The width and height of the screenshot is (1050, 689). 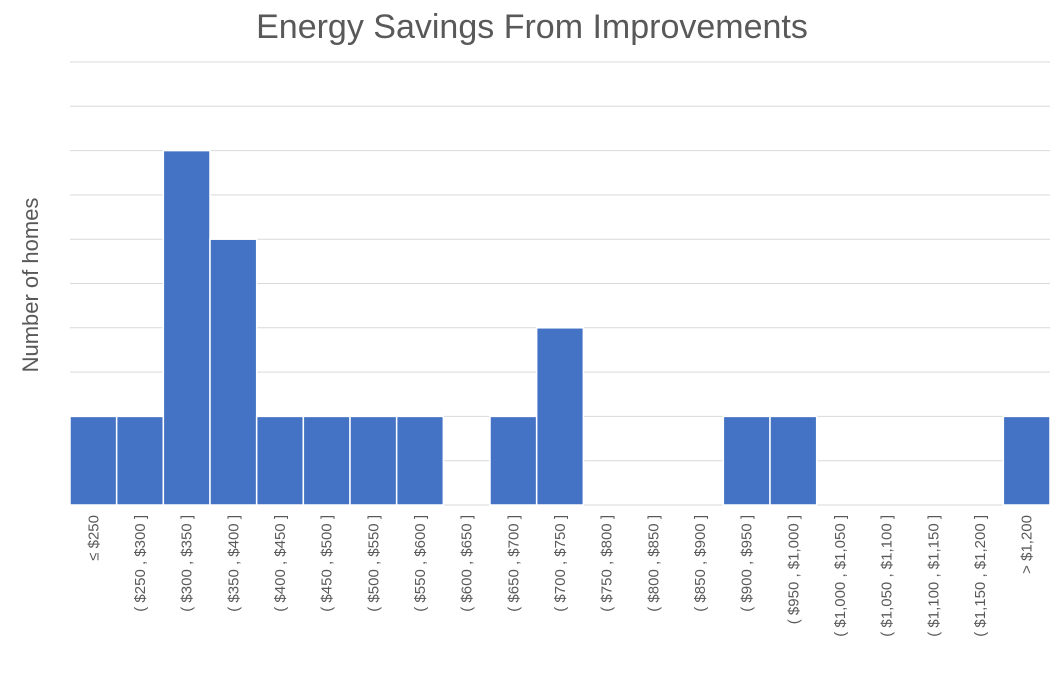 I want to click on x-tick-label: ( $350 , $400 ], so click(x=233, y=563).